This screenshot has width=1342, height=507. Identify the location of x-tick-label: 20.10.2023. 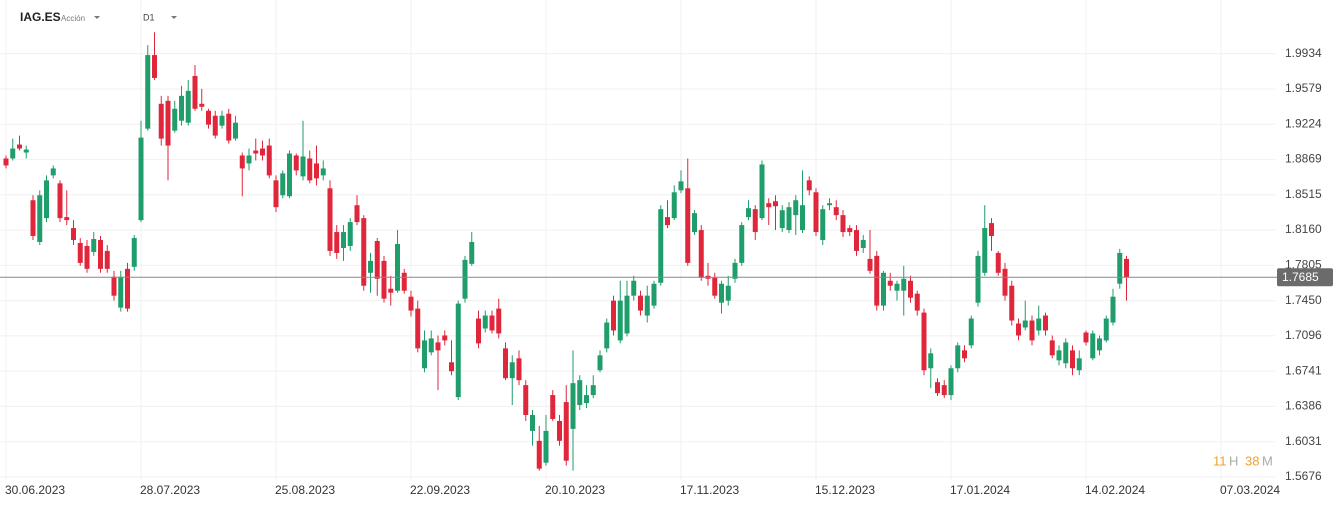
(575, 490).